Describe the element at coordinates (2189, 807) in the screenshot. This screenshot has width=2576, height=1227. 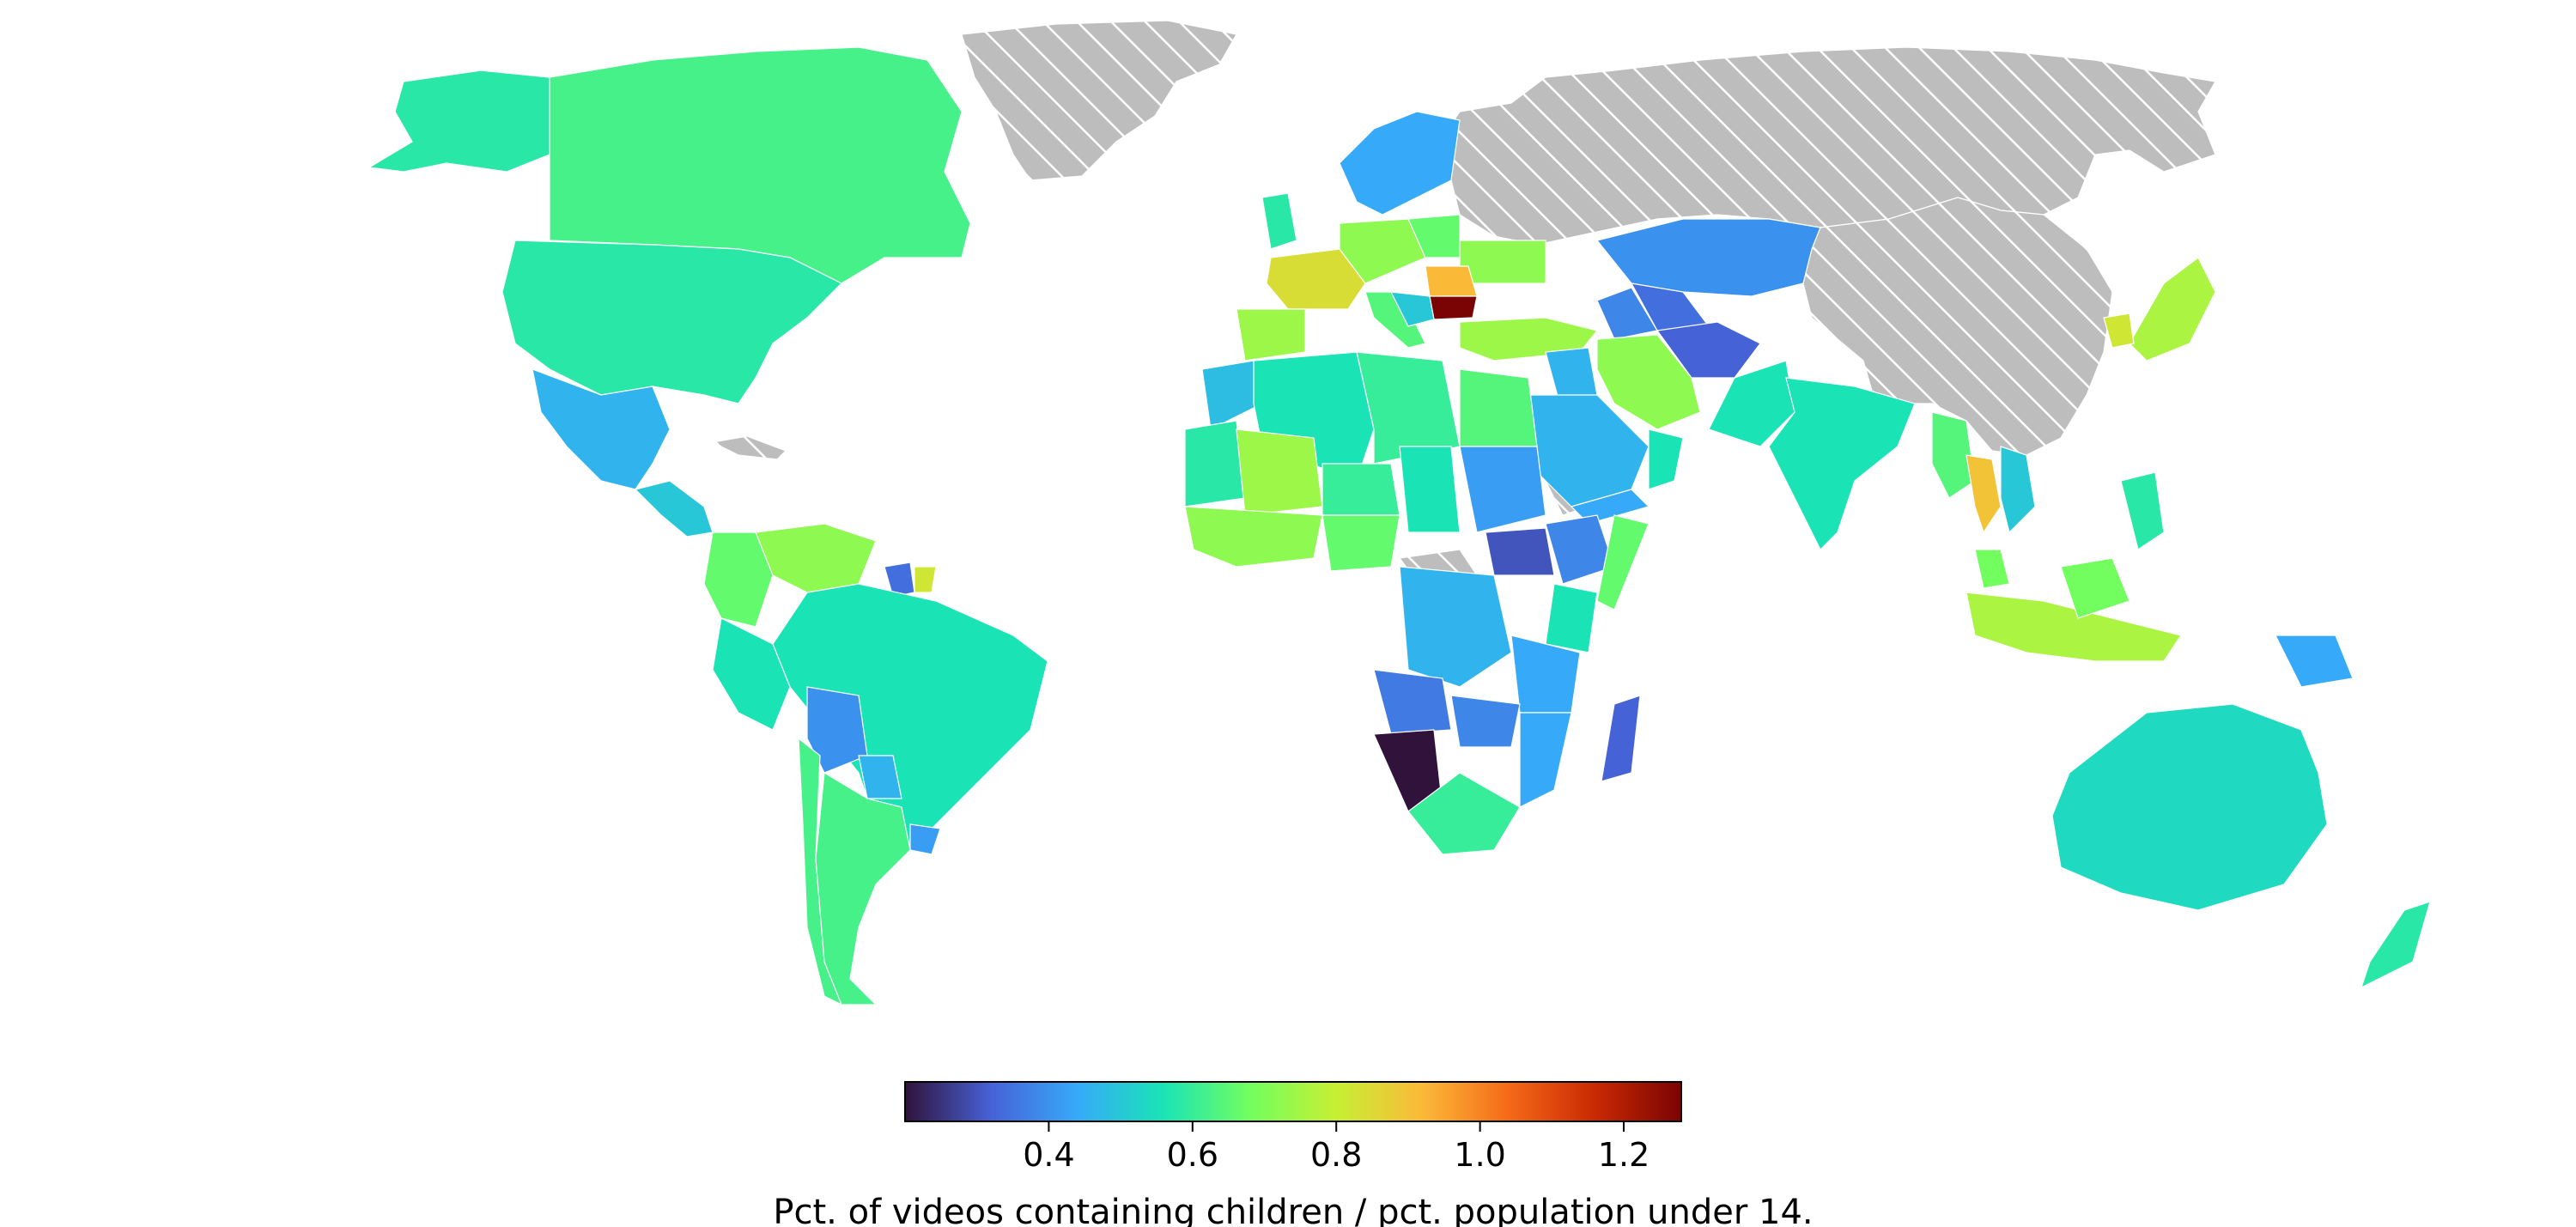
I see `region-australia` at that location.